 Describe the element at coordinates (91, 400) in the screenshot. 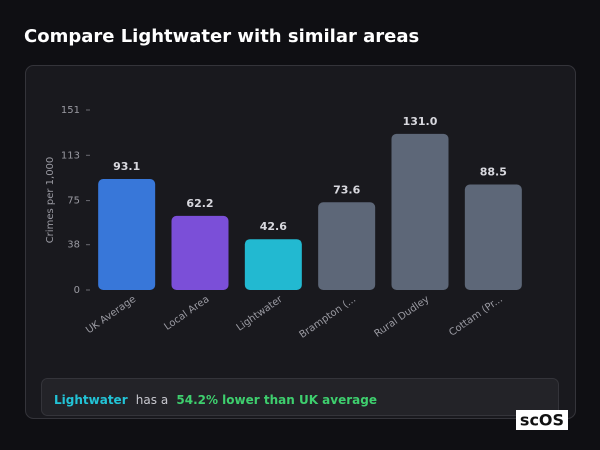

I see `summary-highlight: Lightwater` at that location.